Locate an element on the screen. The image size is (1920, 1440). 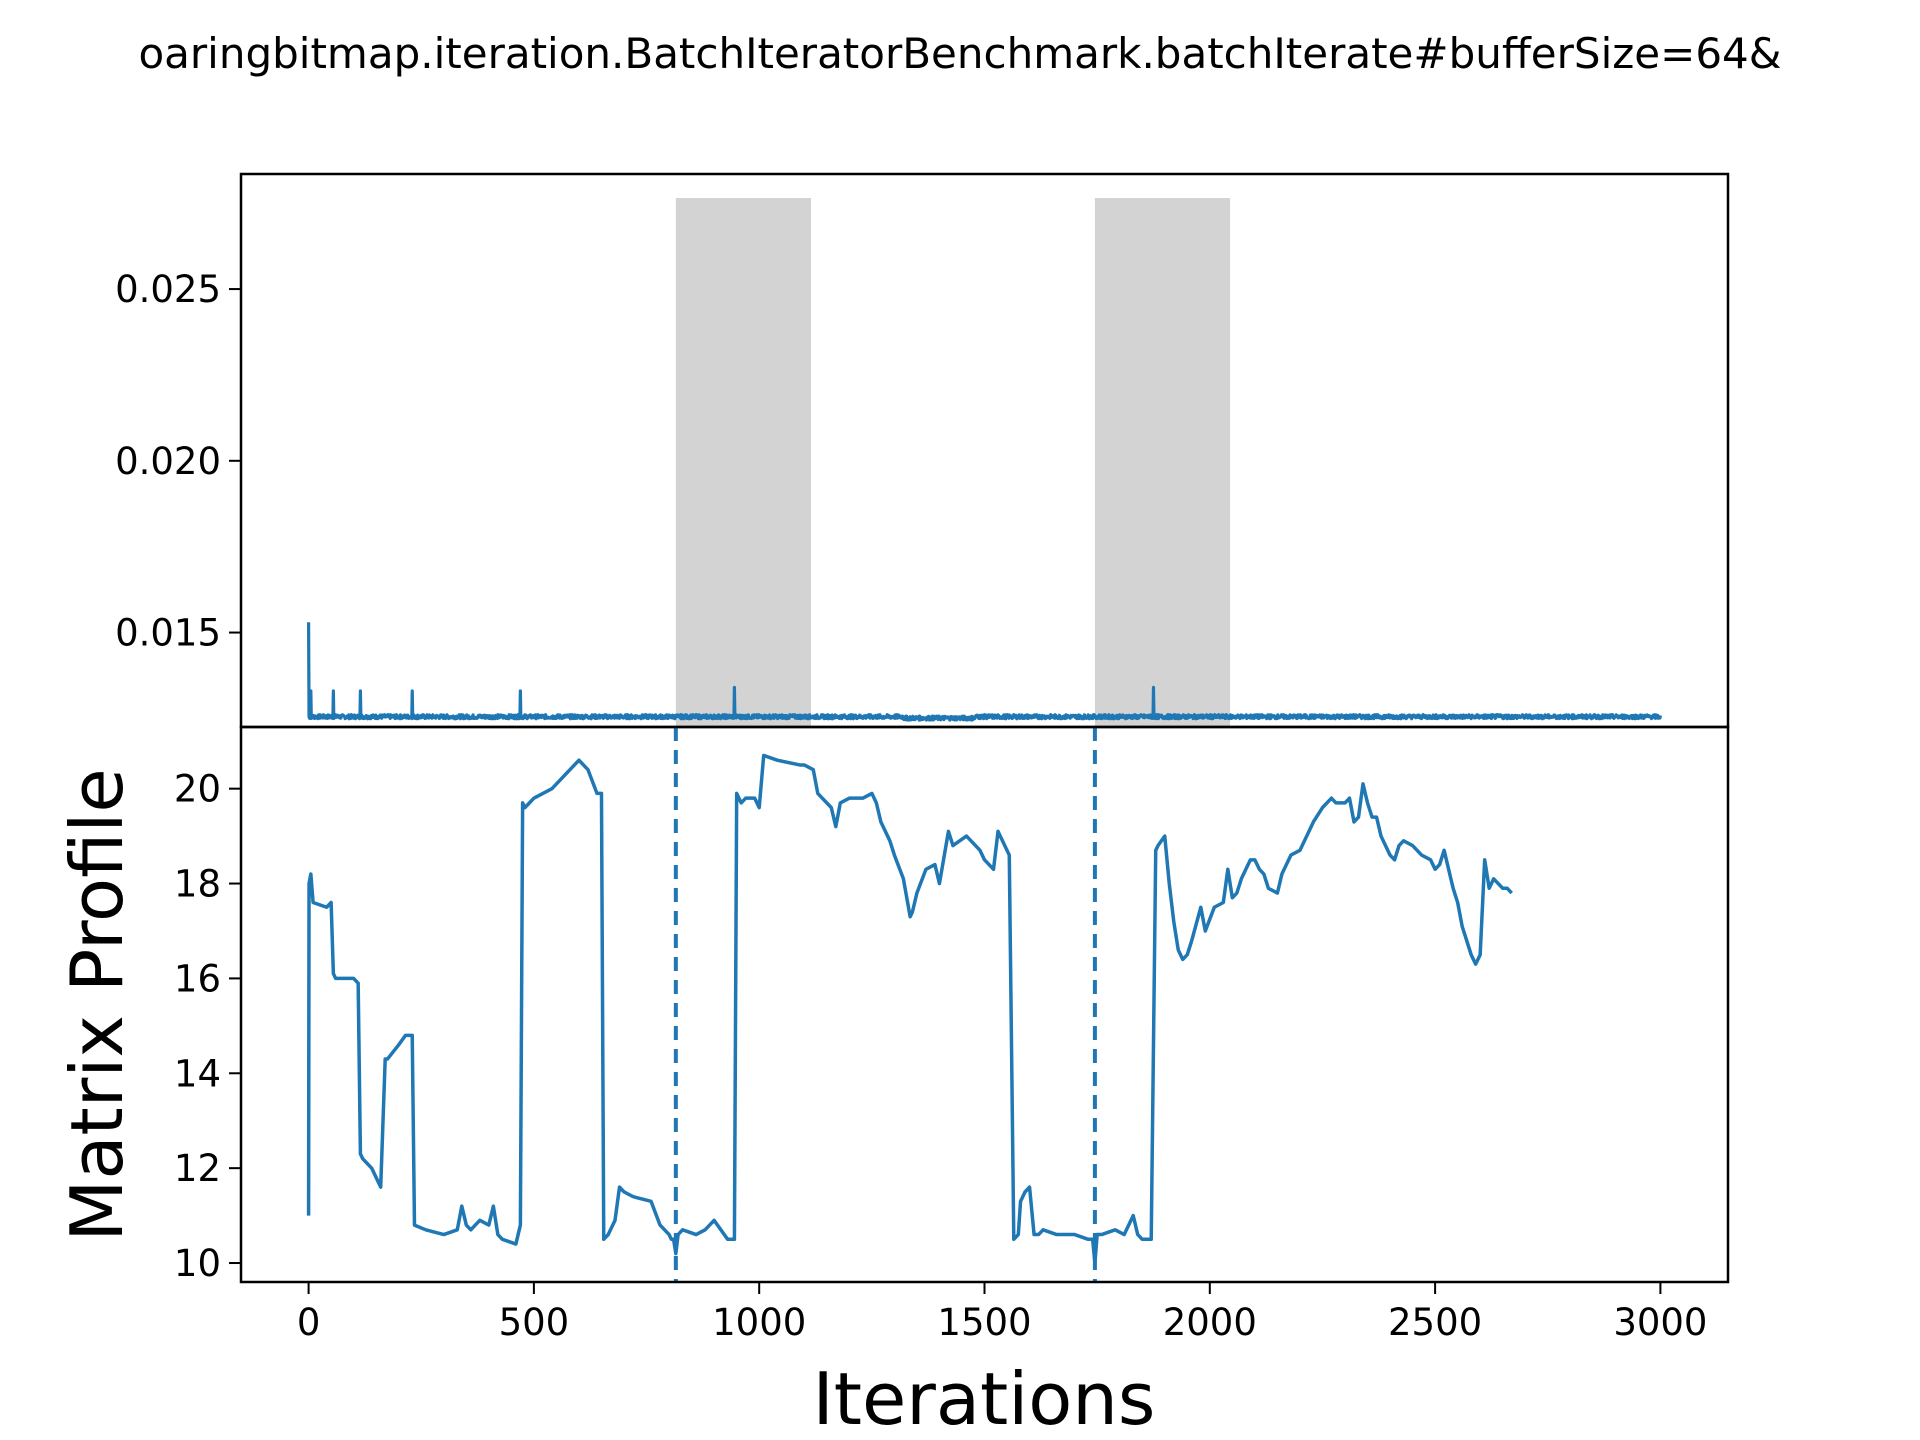
x-tick-label: 2500 is located at coordinates (1435, 1322).